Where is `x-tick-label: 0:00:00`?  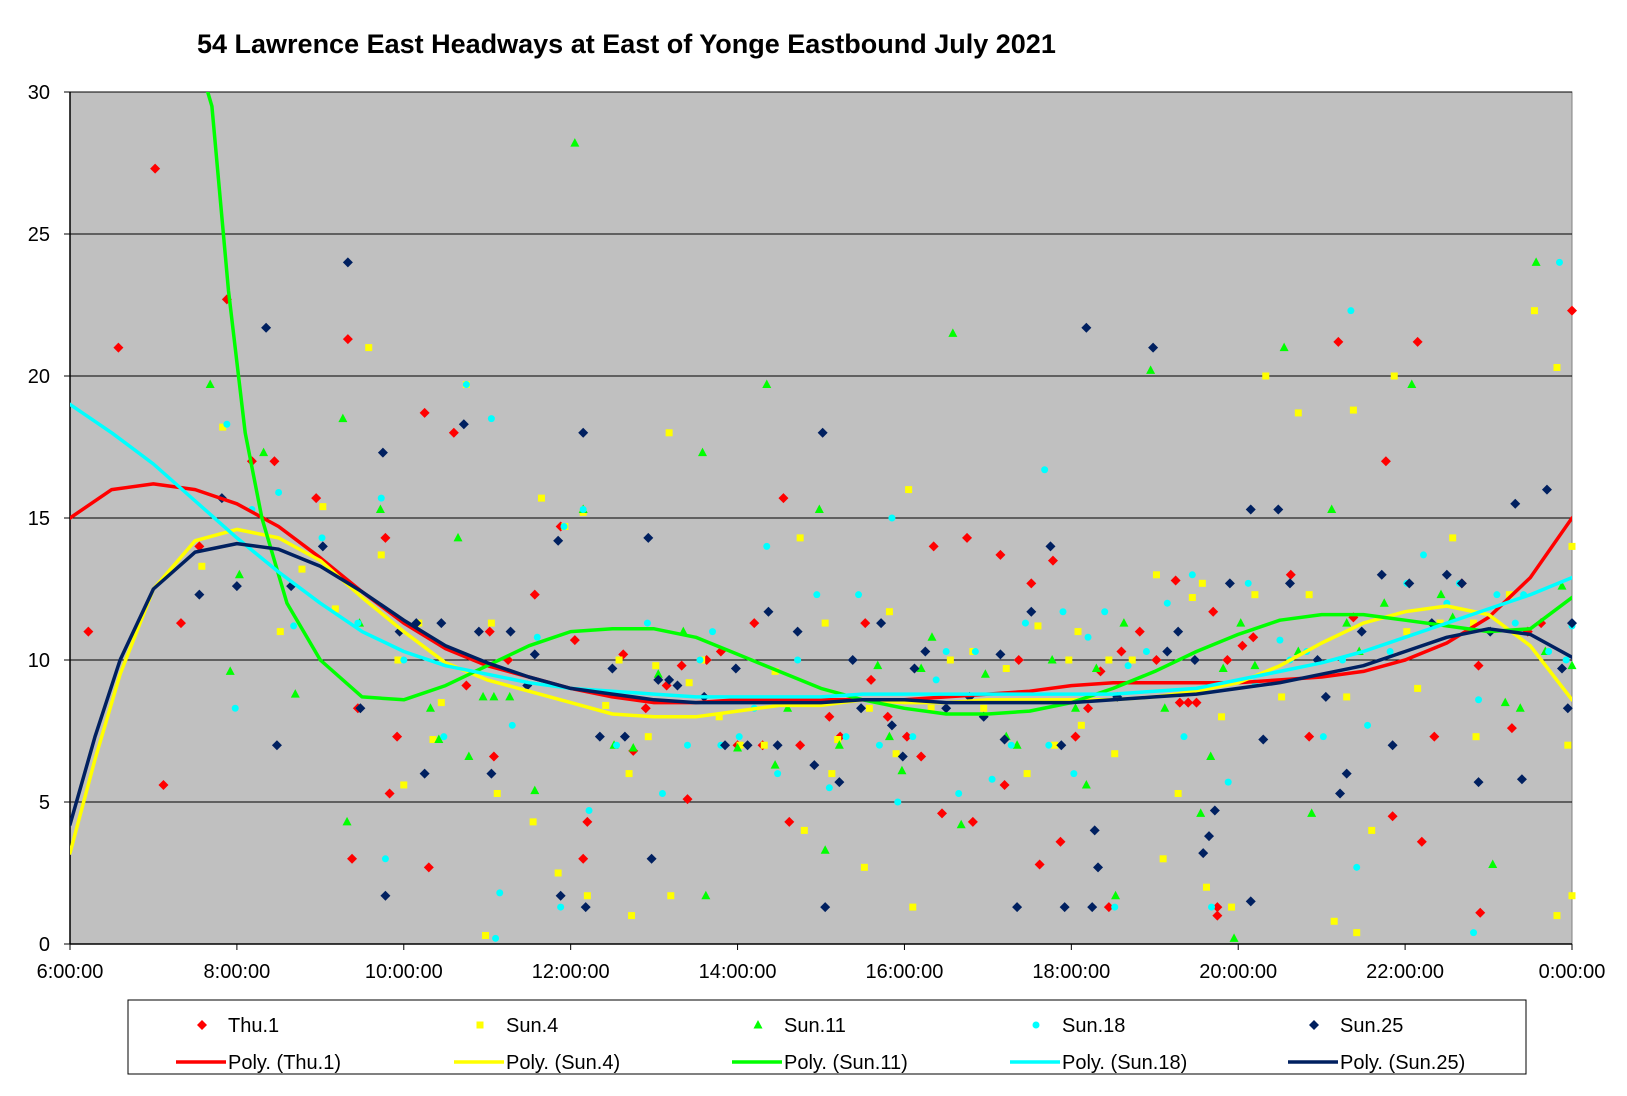
x-tick-label: 0:00:00 is located at coordinates (1572, 972).